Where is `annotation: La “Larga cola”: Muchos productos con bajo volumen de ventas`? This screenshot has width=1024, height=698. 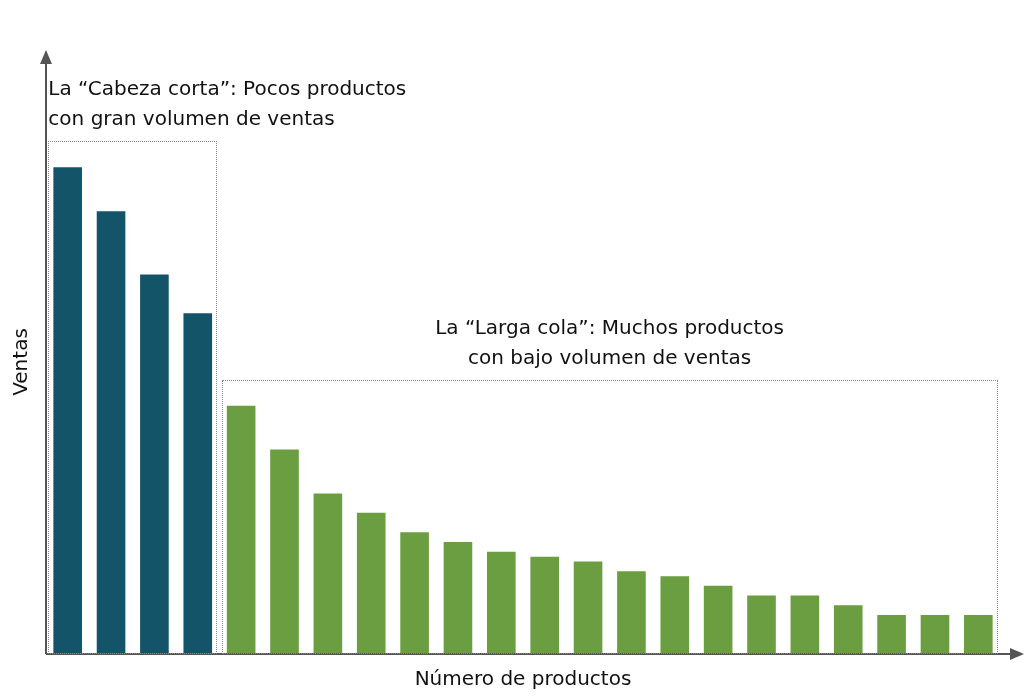 annotation: La “Larga cola”: Muchos productos con bajo volumen de ventas is located at coordinates (609, 342).